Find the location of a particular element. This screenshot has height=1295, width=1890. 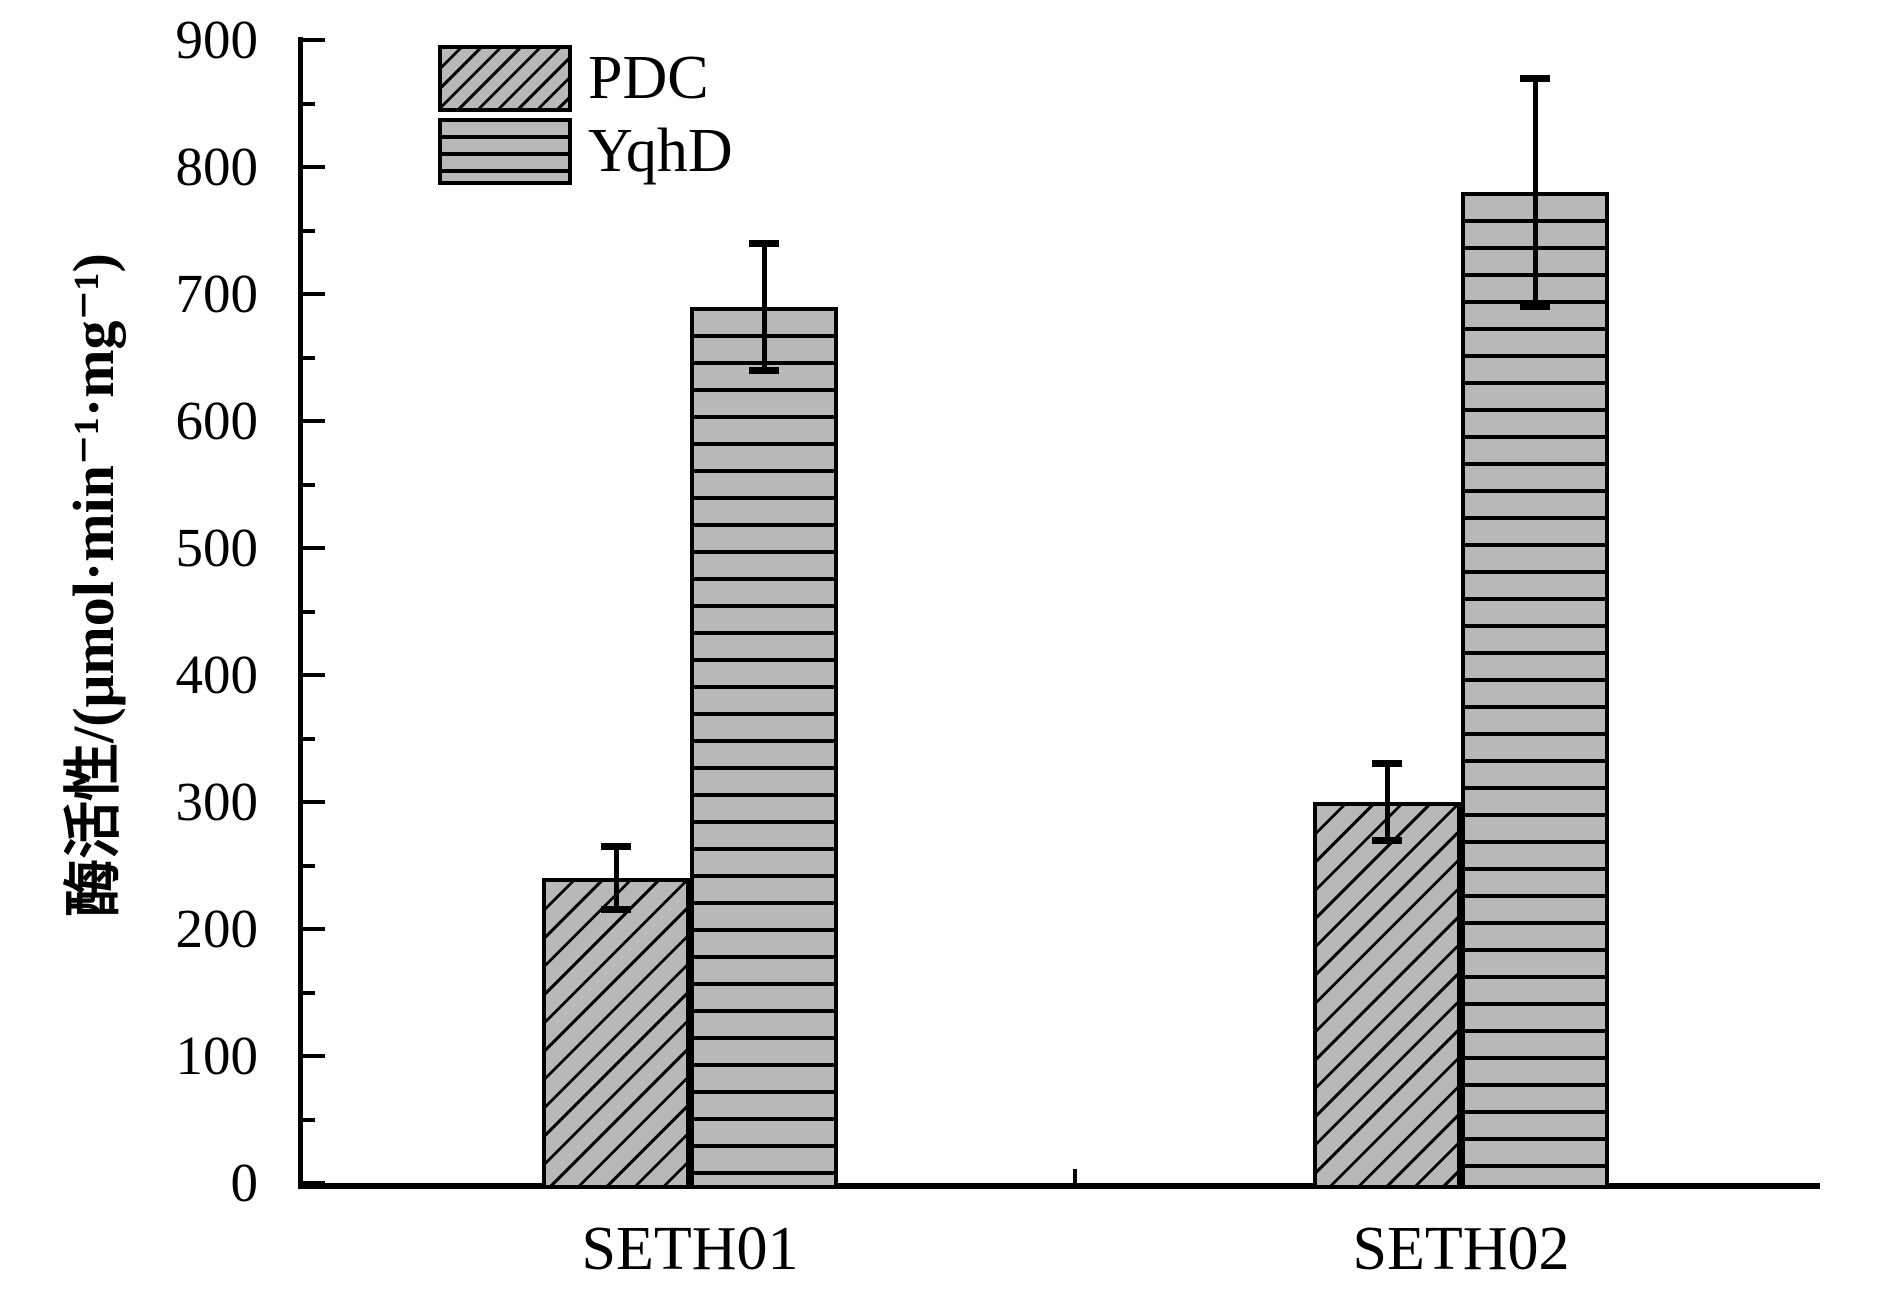

x-axis-line is located at coordinates (1059, 1186).